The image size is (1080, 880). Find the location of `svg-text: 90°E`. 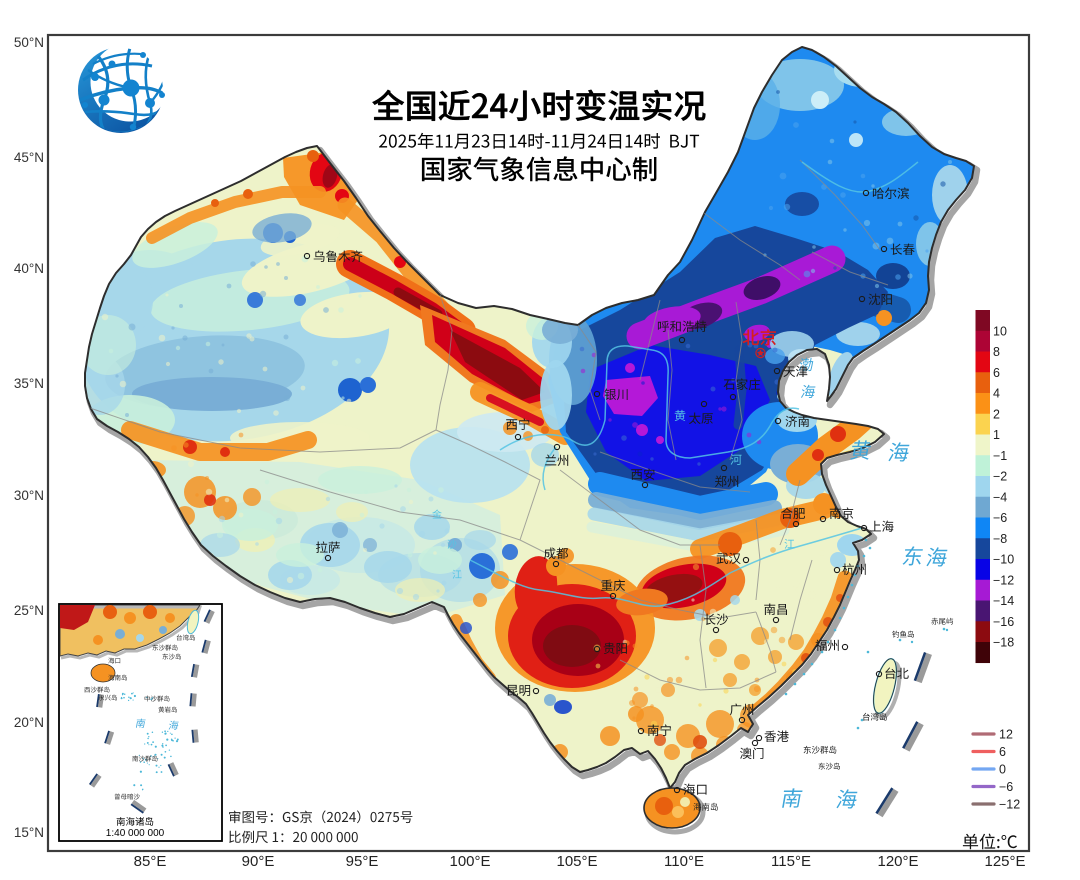

svg-text: 90°E is located at coordinates (258, 861).